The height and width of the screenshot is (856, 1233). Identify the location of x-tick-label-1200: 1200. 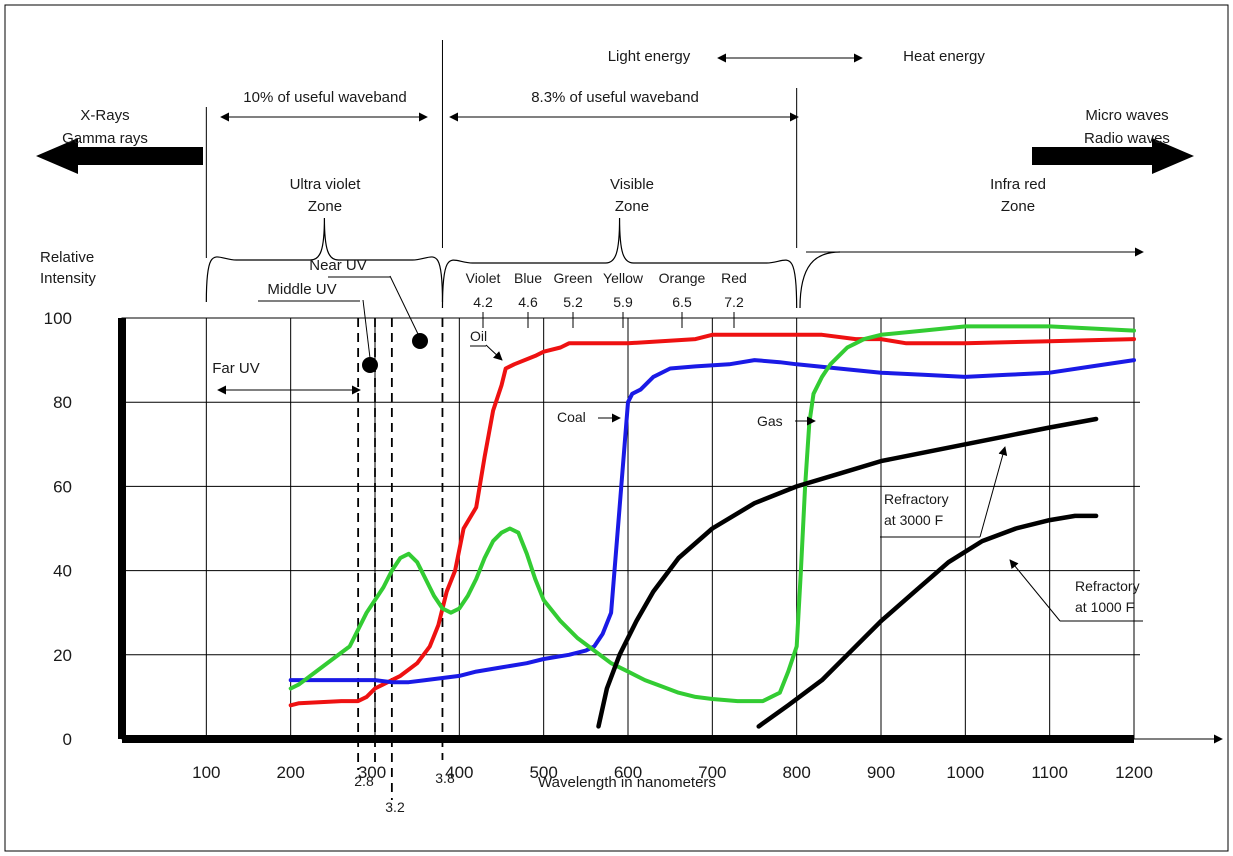
(1134, 772).